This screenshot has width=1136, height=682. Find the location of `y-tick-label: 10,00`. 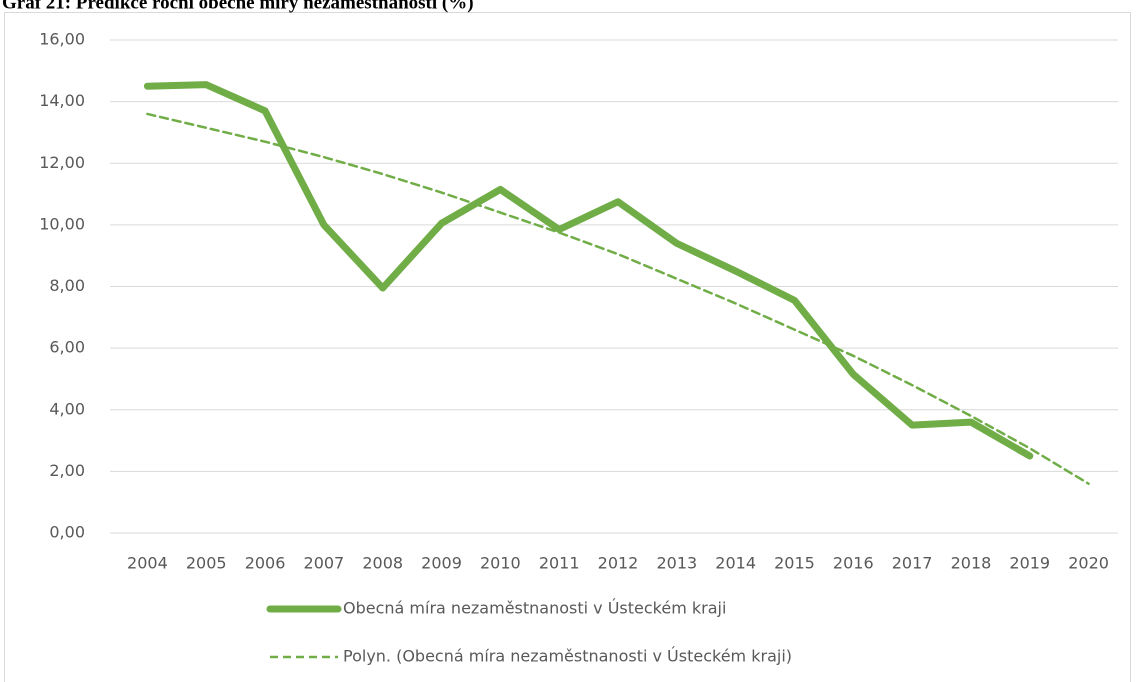

y-tick-label: 10,00 is located at coordinates (62, 223).